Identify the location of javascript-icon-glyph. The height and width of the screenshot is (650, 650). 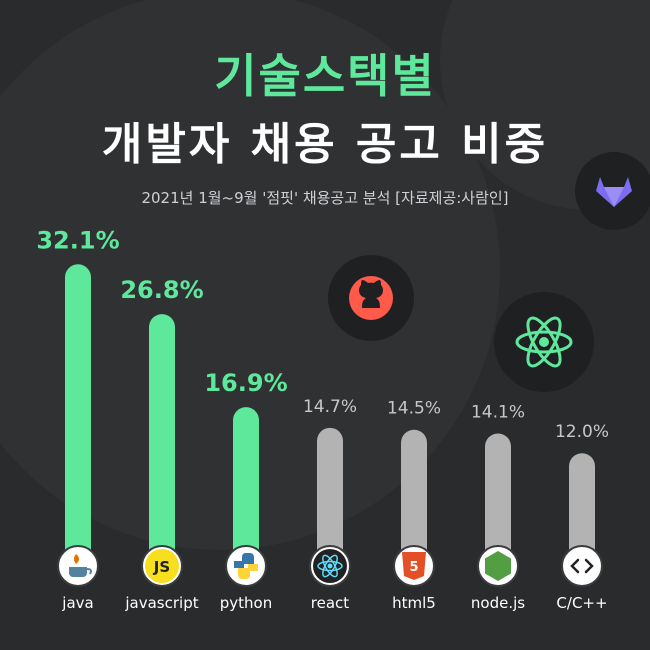
(162, 566).